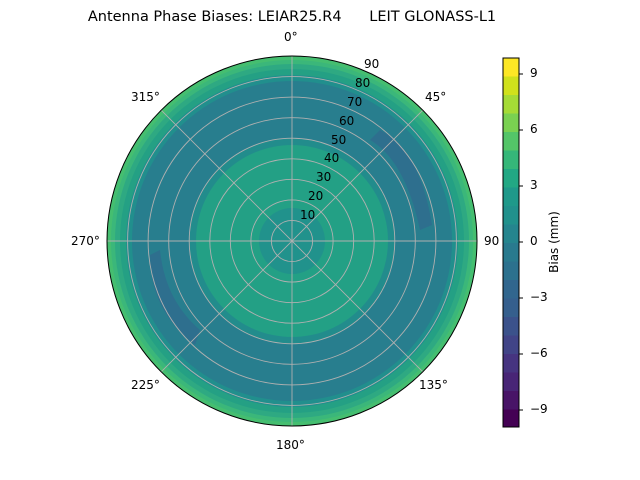 The image size is (640, 480). Describe the element at coordinates (372, 64) in the screenshot. I see `radial-label-90: 90` at that location.